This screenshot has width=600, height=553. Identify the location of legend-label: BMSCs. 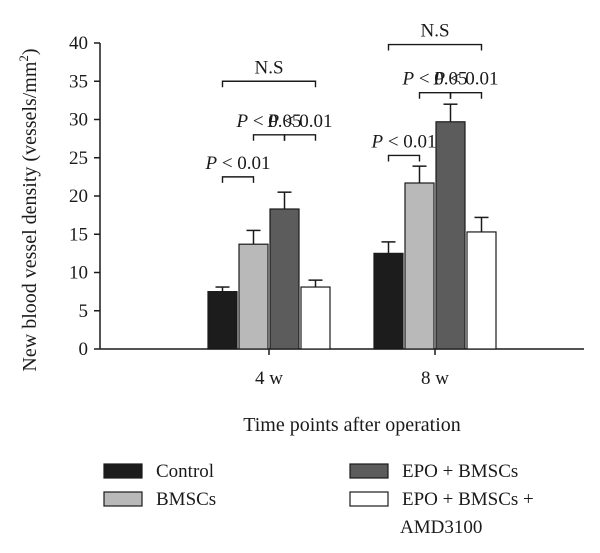
(186, 499).